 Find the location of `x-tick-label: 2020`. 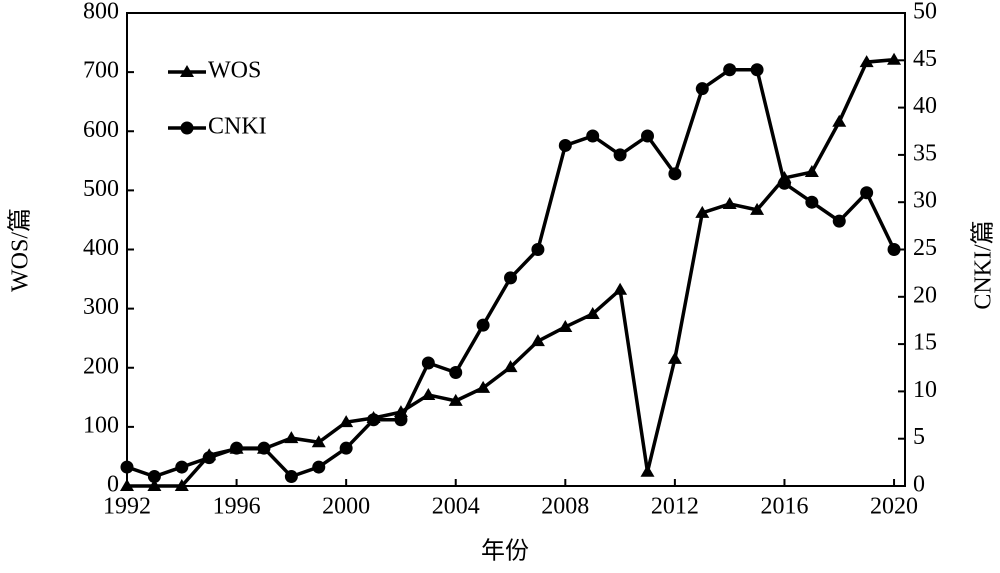

x-tick-label: 2020 is located at coordinates (894, 507).